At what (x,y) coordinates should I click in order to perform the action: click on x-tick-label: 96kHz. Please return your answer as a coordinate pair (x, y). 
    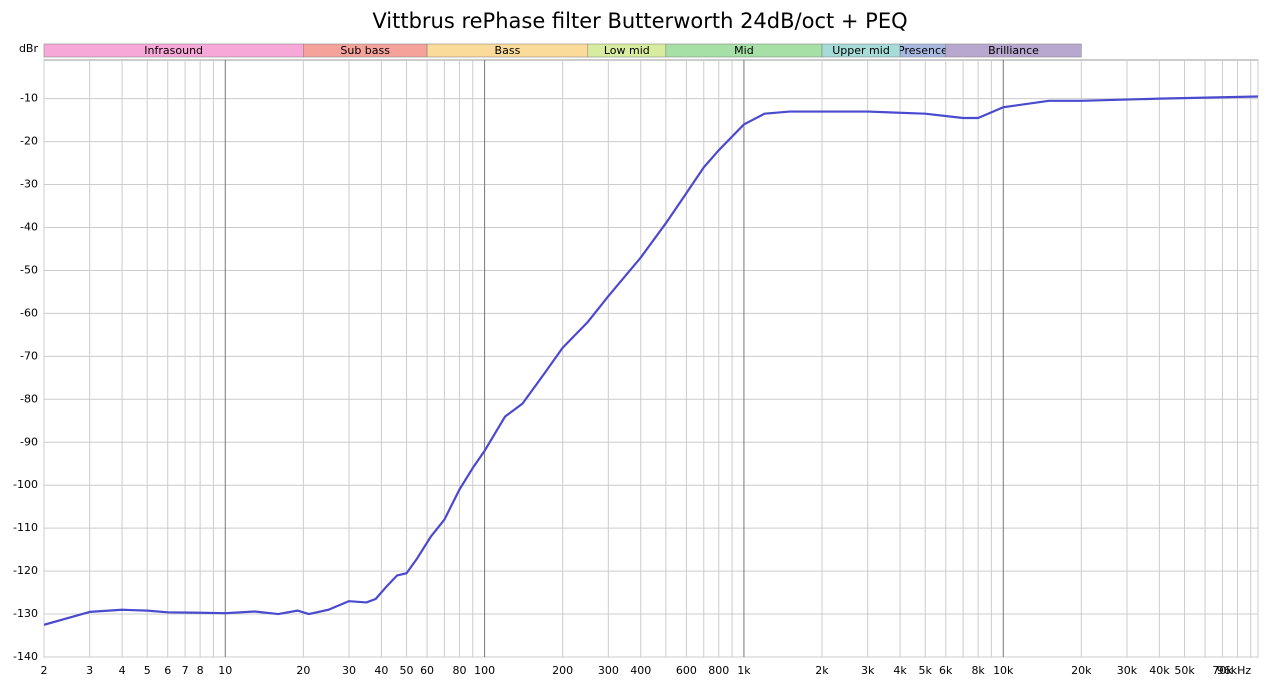
    Looking at the image, I should click on (1234, 670).